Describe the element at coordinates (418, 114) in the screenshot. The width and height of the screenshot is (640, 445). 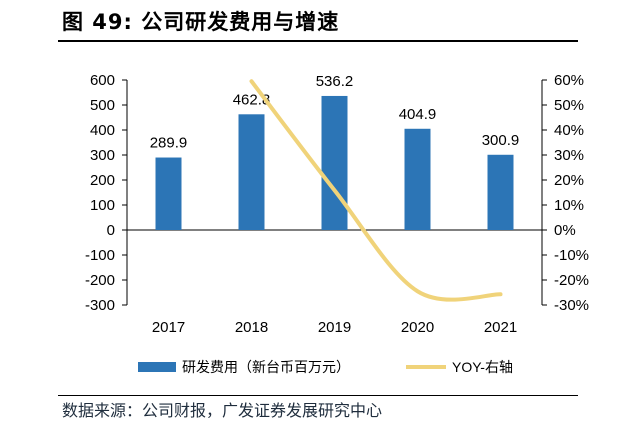
I see `bar-data-label: 404.9` at that location.